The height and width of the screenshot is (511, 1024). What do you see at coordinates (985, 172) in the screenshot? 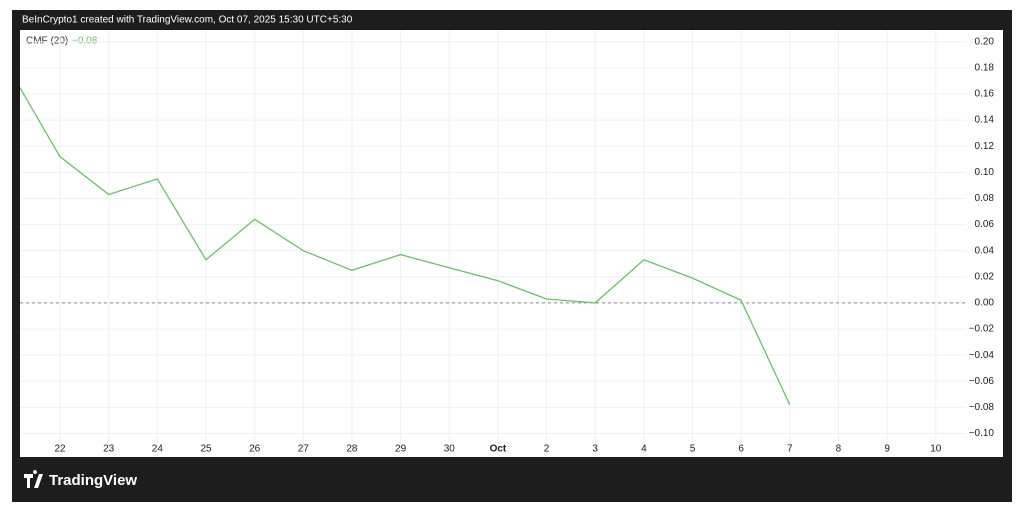
I see `y-tick-label: 0.10` at bounding box center [985, 172].